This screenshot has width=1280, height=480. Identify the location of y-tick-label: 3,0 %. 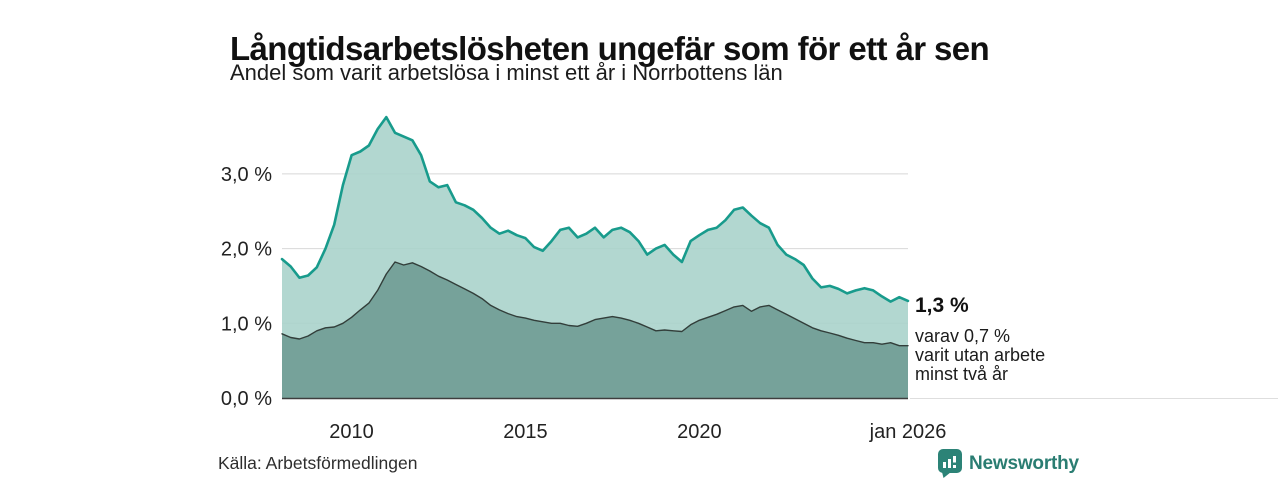
(246, 175).